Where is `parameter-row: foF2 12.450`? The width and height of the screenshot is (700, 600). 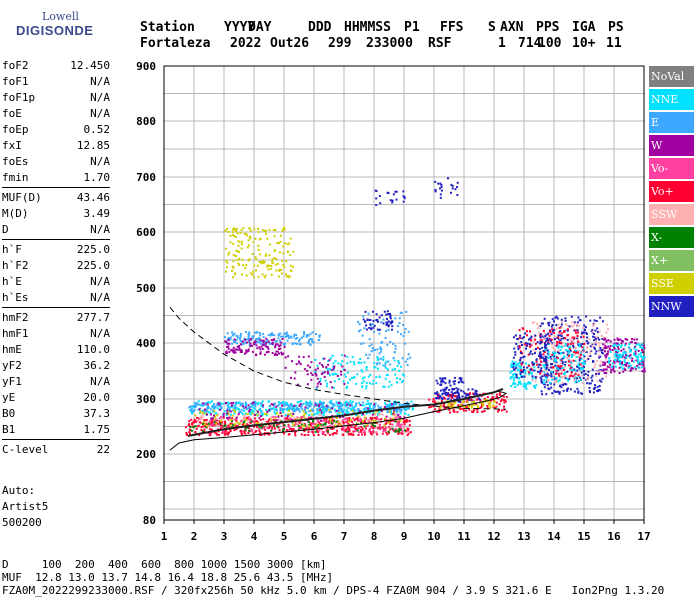
parameter-row: foF2 12.450 is located at coordinates (56, 66).